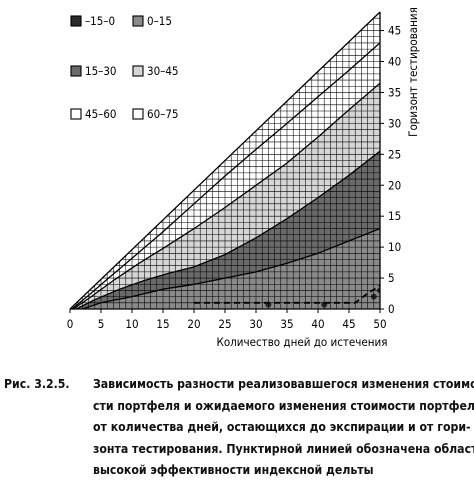  I want to click on y-tick-label: 45, so click(394, 31).